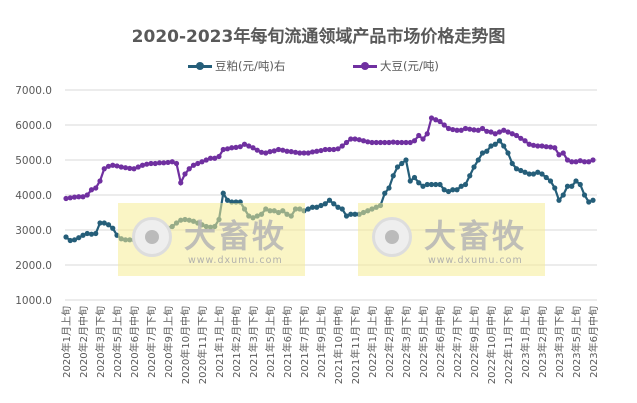 The image size is (637, 403). What do you see at coordinates (235, 260) in the screenshot?
I see `watermark-url: www.dxumu.com` at bounding box center [235, 260].